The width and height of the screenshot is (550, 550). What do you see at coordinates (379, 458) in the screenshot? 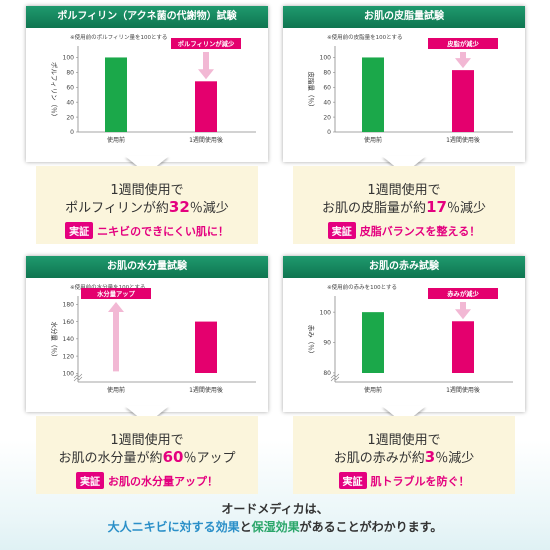
I see `result-text-pre: お肌の赤みが約` at bounding box center [379, 458].